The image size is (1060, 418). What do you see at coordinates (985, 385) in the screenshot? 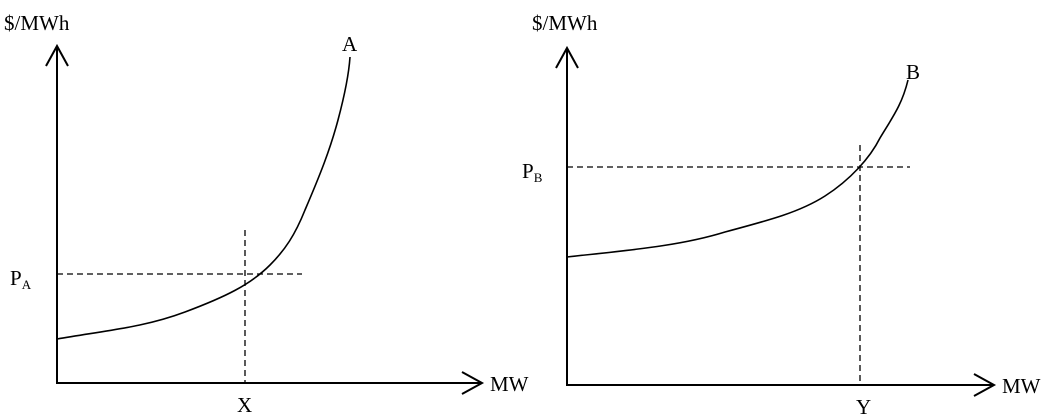
I see `right-x-axis-arrowhead` at bounding box center [985, 385].